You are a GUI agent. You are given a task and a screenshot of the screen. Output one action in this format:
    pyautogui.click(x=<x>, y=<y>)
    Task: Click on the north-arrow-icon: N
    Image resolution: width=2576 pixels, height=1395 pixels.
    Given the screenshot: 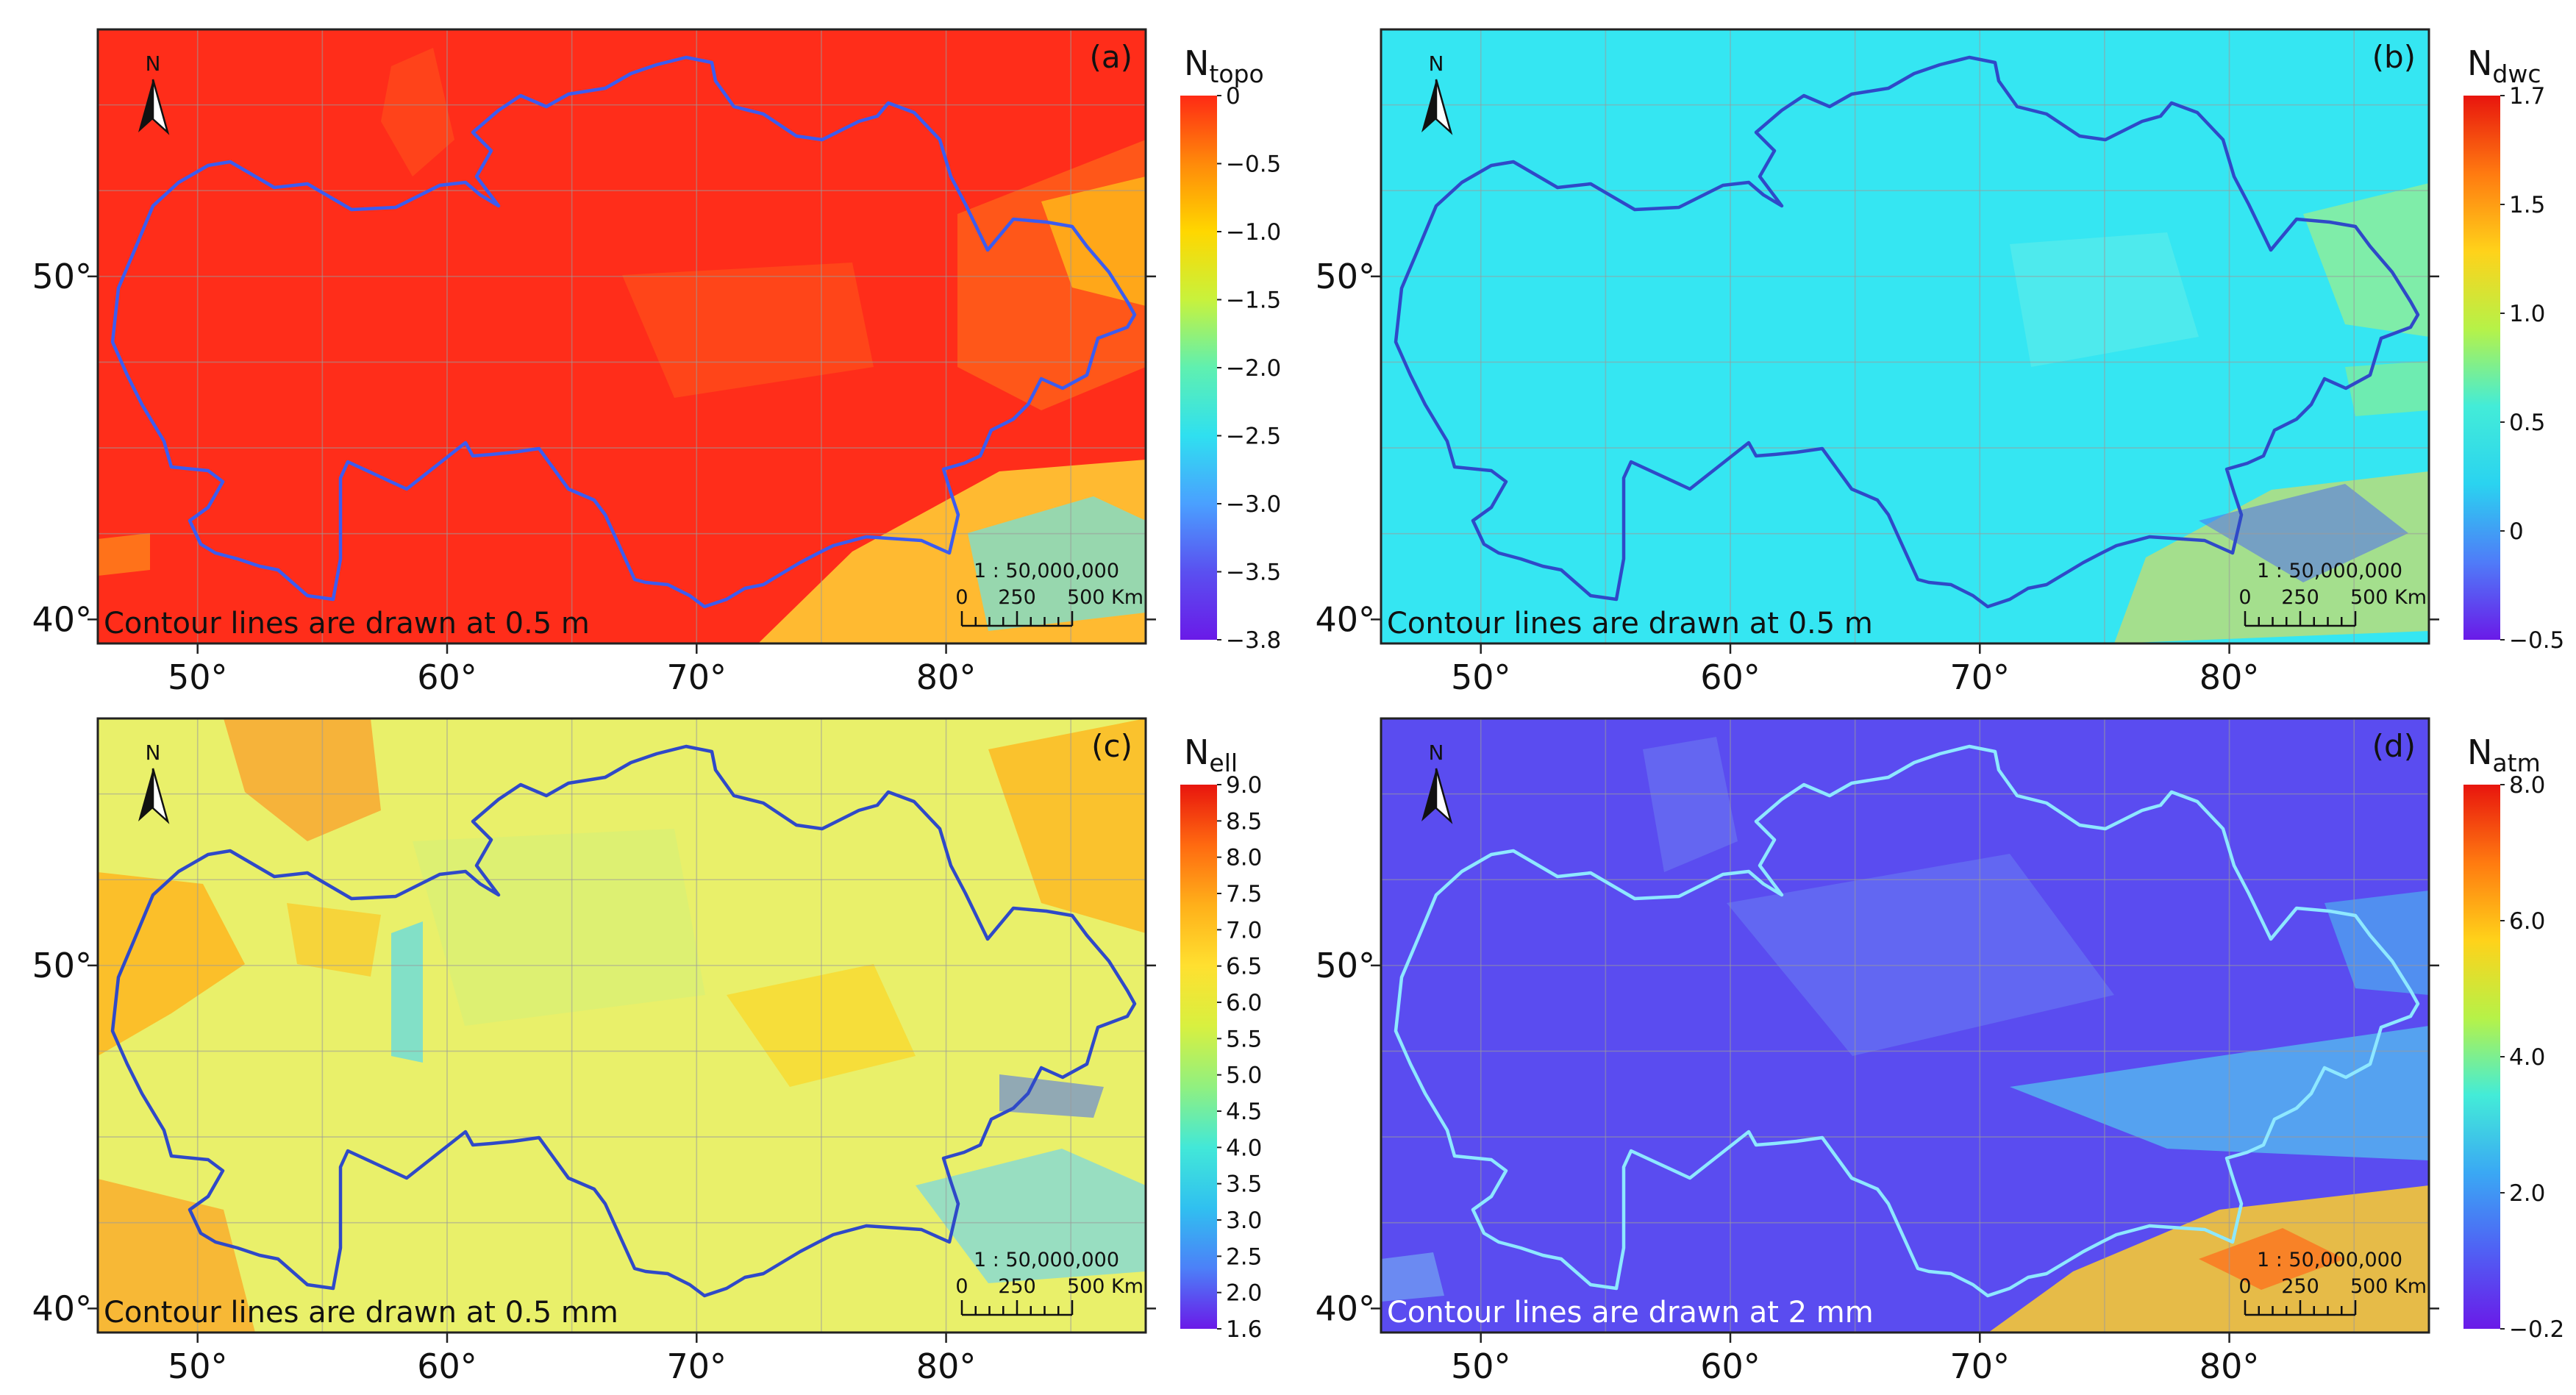 What is the action you would take?
    pyautogui.click(x=1437, y=782)
    